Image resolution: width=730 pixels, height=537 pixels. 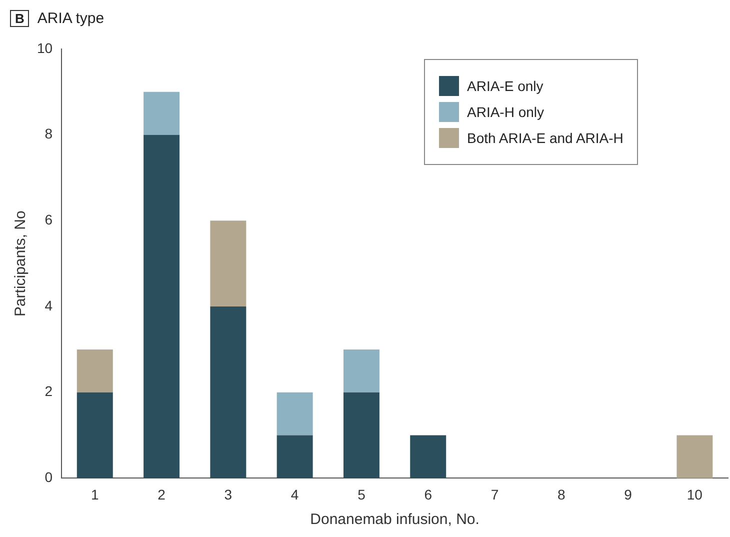 I want to click on text: B, so click(x=20, y=18).